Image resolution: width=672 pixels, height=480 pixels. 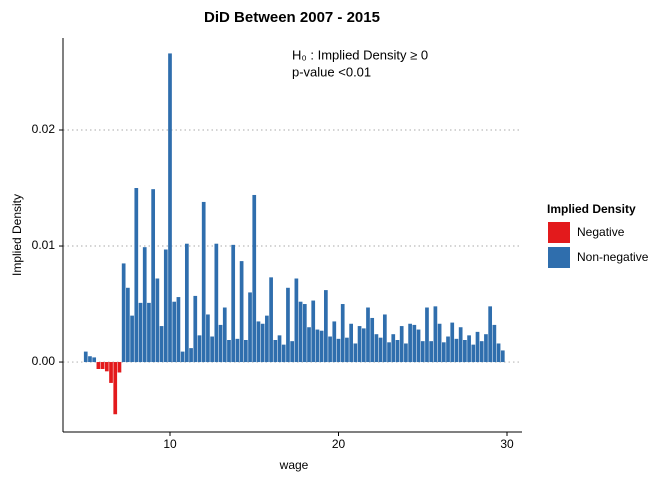 What do you see at coordinates (292, 17) in the screenshot?
I see `chart-title: DiD Between 2007 - 2015` at bounding box center [292, 17].